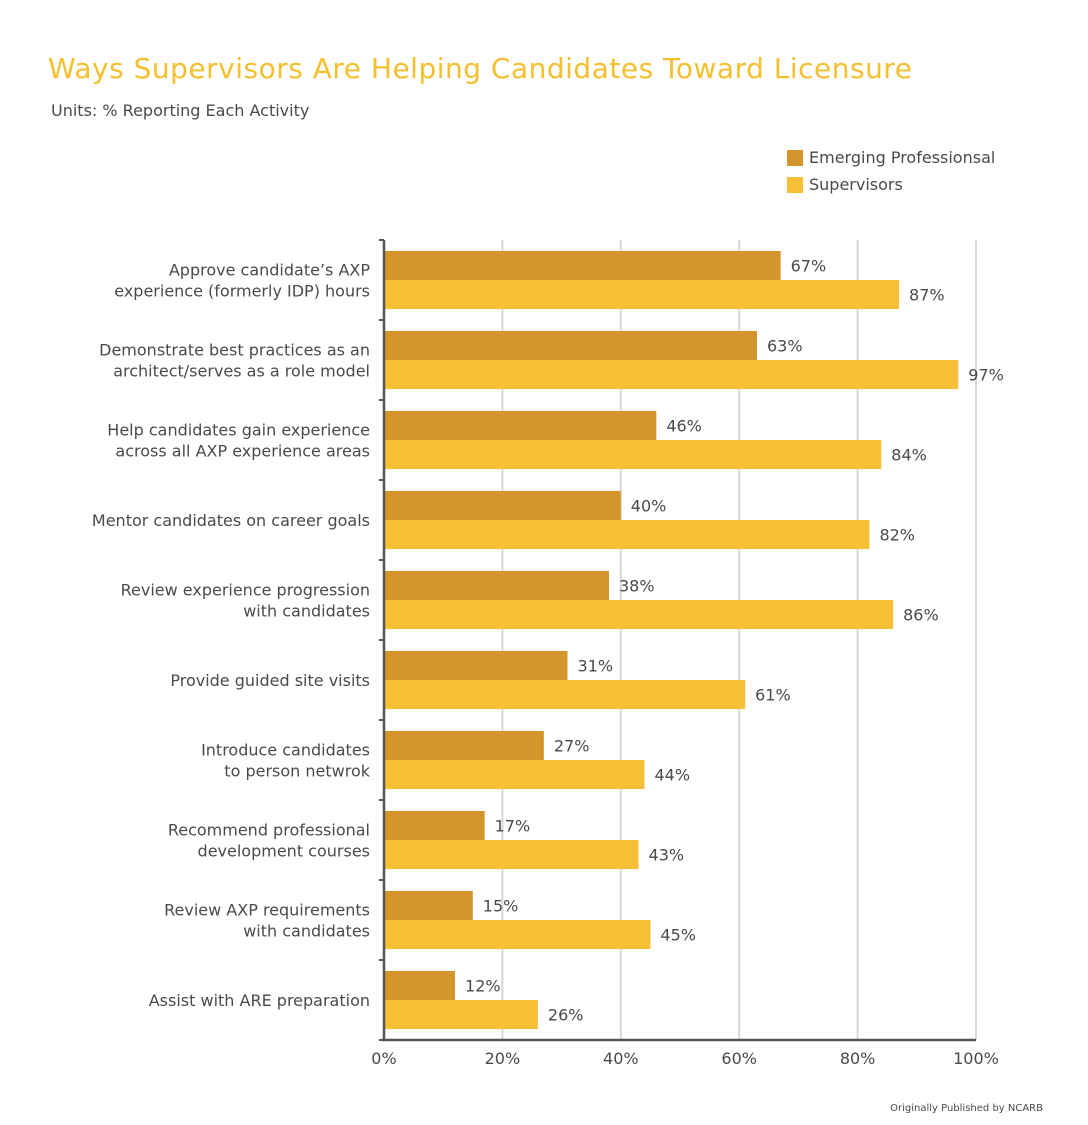 The width and height of the screenshot is (1088, 1125). Describe the element at coordinates (238, 430) in the screenshot. I see `category-label: Help candidates gain experience` at that location.